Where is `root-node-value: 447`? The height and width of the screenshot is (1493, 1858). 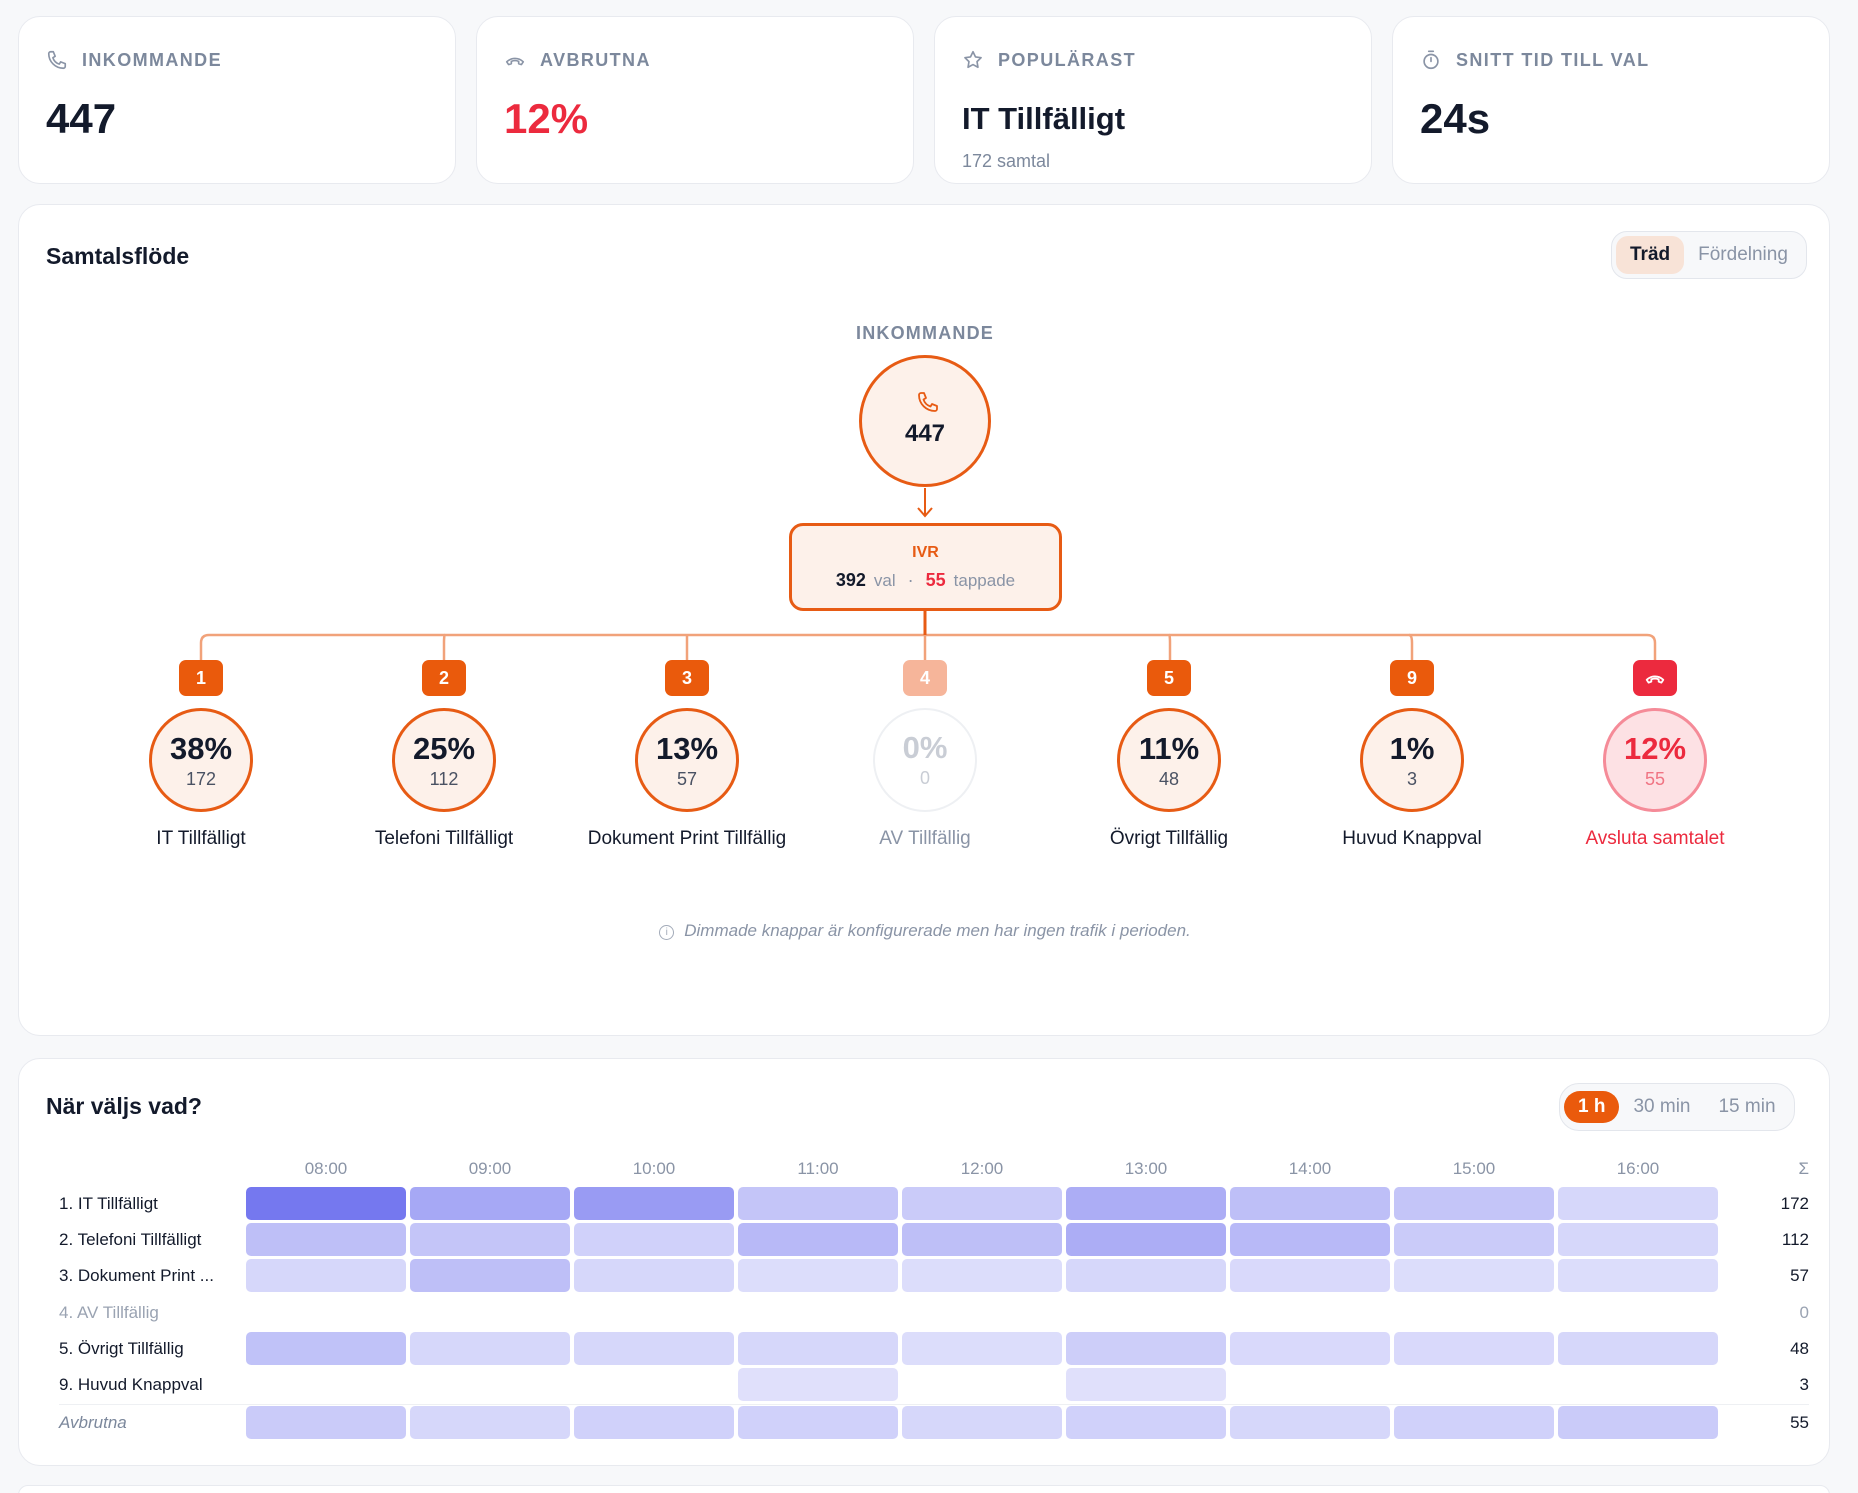 root-node-value: 447 is located at coordinates (925, 433).